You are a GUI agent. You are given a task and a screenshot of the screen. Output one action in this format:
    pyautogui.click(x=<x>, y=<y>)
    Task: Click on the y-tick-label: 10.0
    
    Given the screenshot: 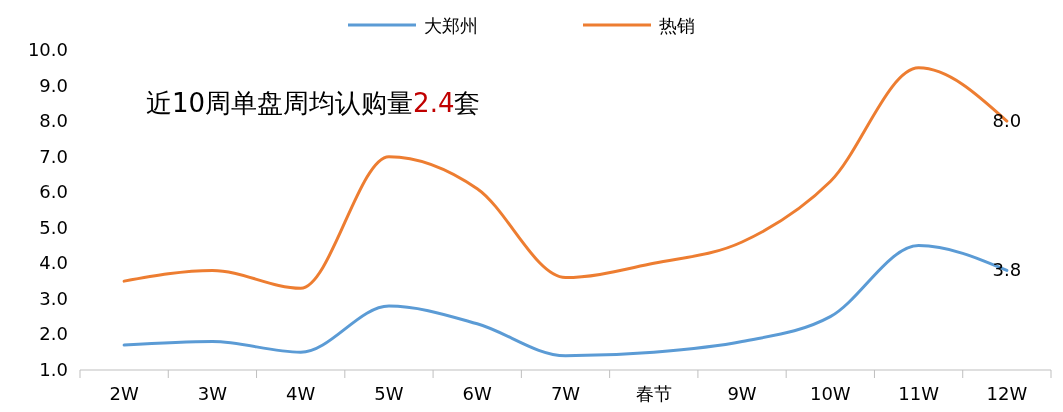 What is the action you would take?
    pyautogui.click(x=47, y=49)
    